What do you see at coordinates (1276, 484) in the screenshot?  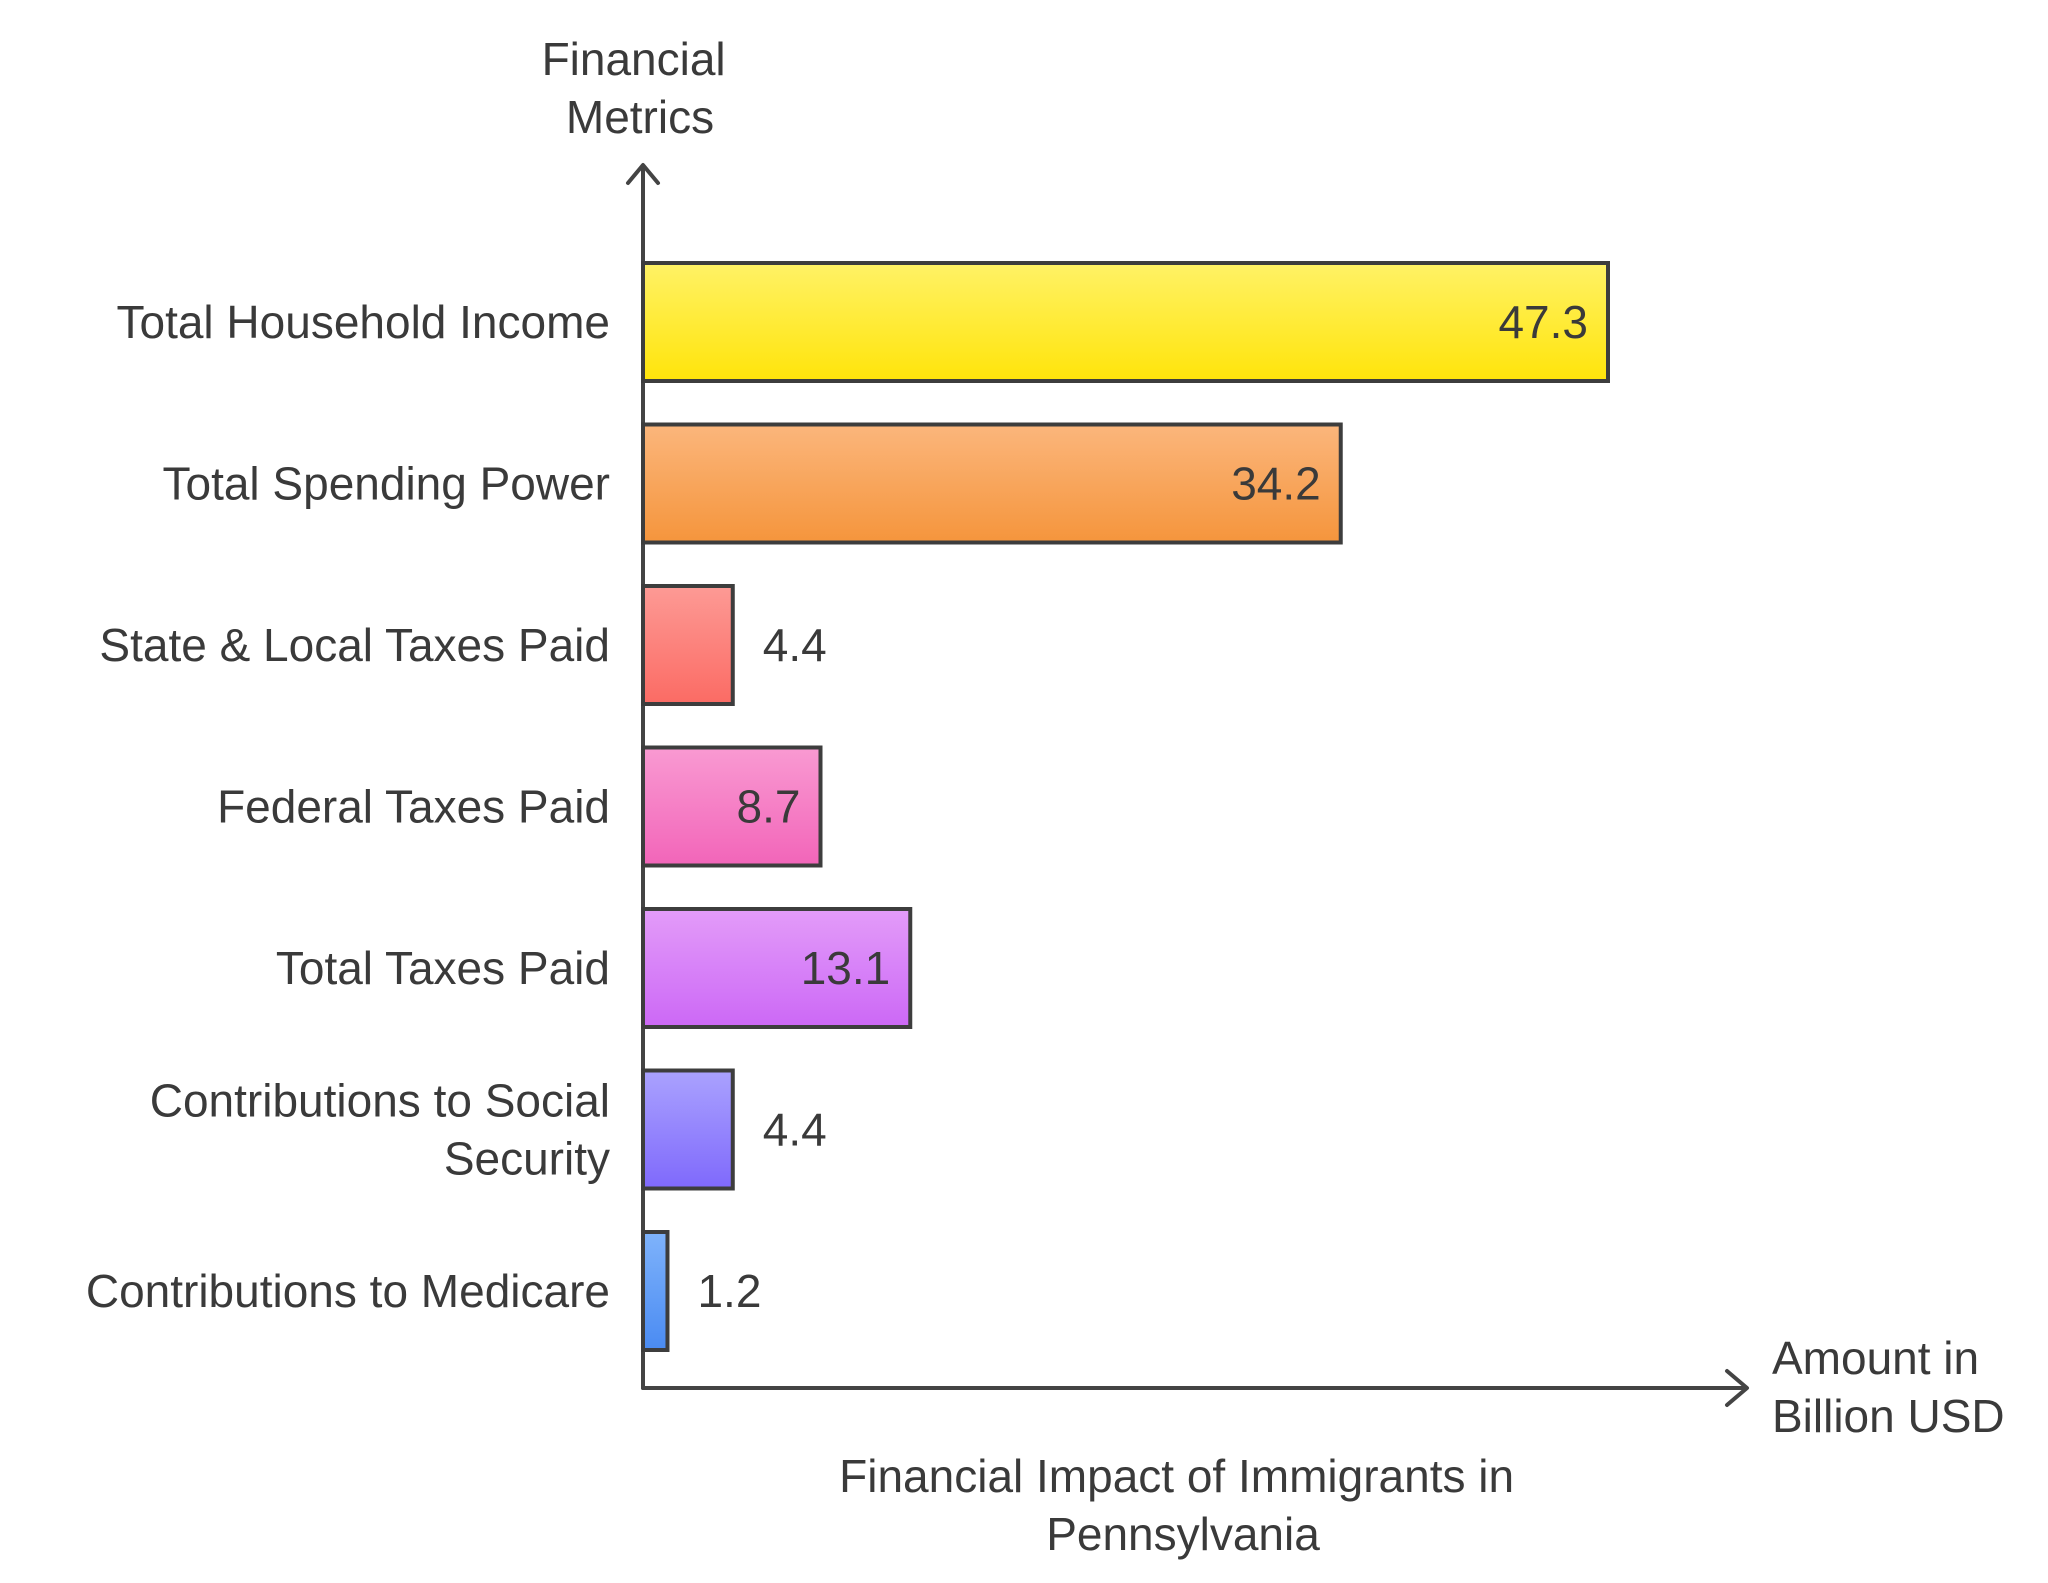 I see `value-label: 34.2` at bounding box center [1276, 484].